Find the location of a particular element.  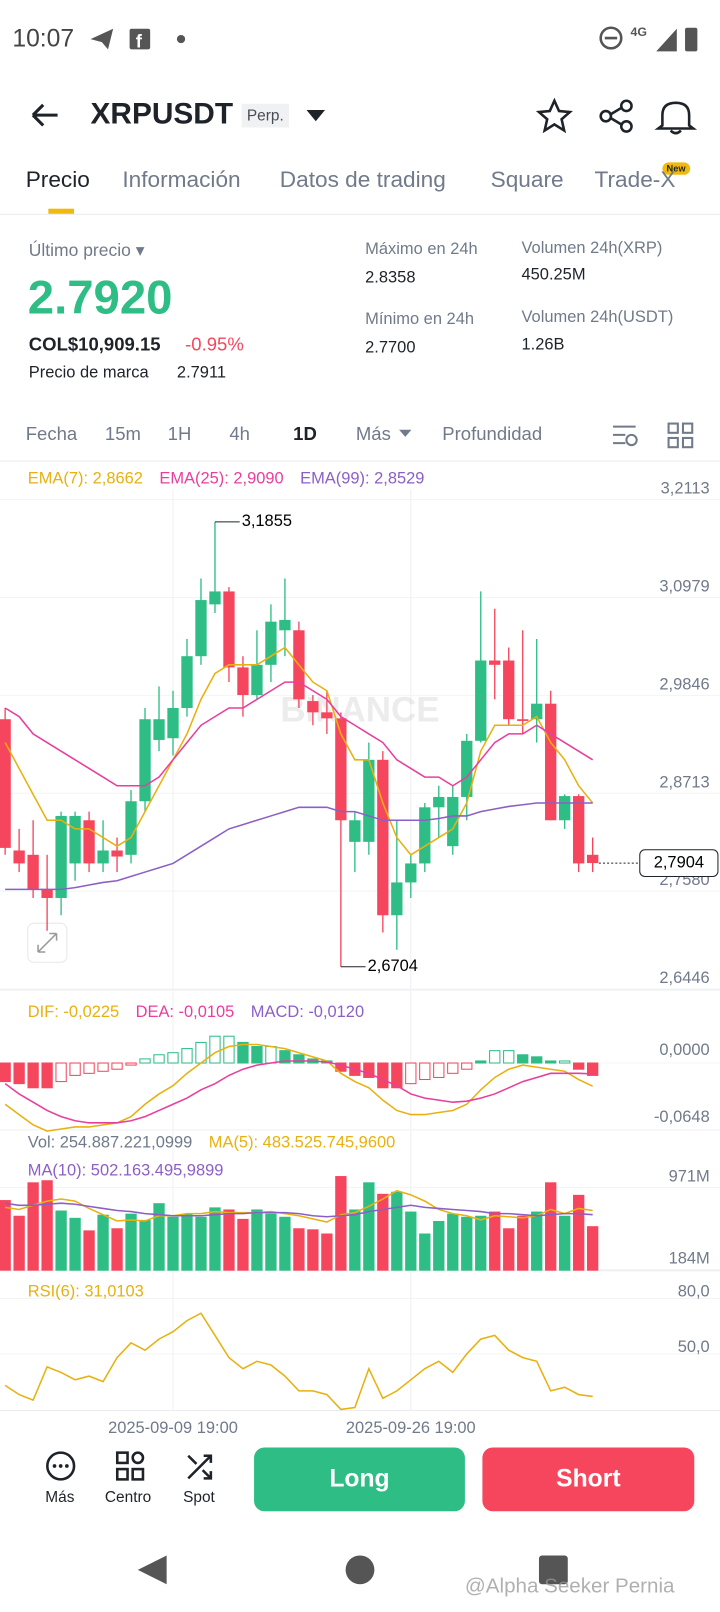

timeframe: 4h is located at coordinates (239, 434).